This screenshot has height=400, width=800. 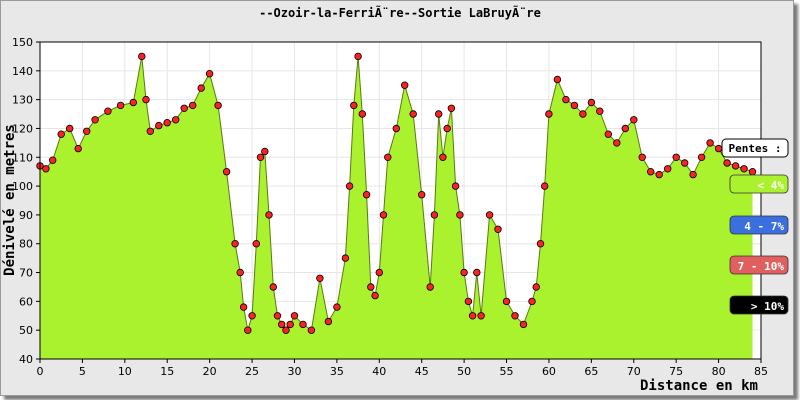 What do you see at coordinates (634, 371) in the screenshot?
I see `x-tick-label: 70` at bounding box center [634, 371].